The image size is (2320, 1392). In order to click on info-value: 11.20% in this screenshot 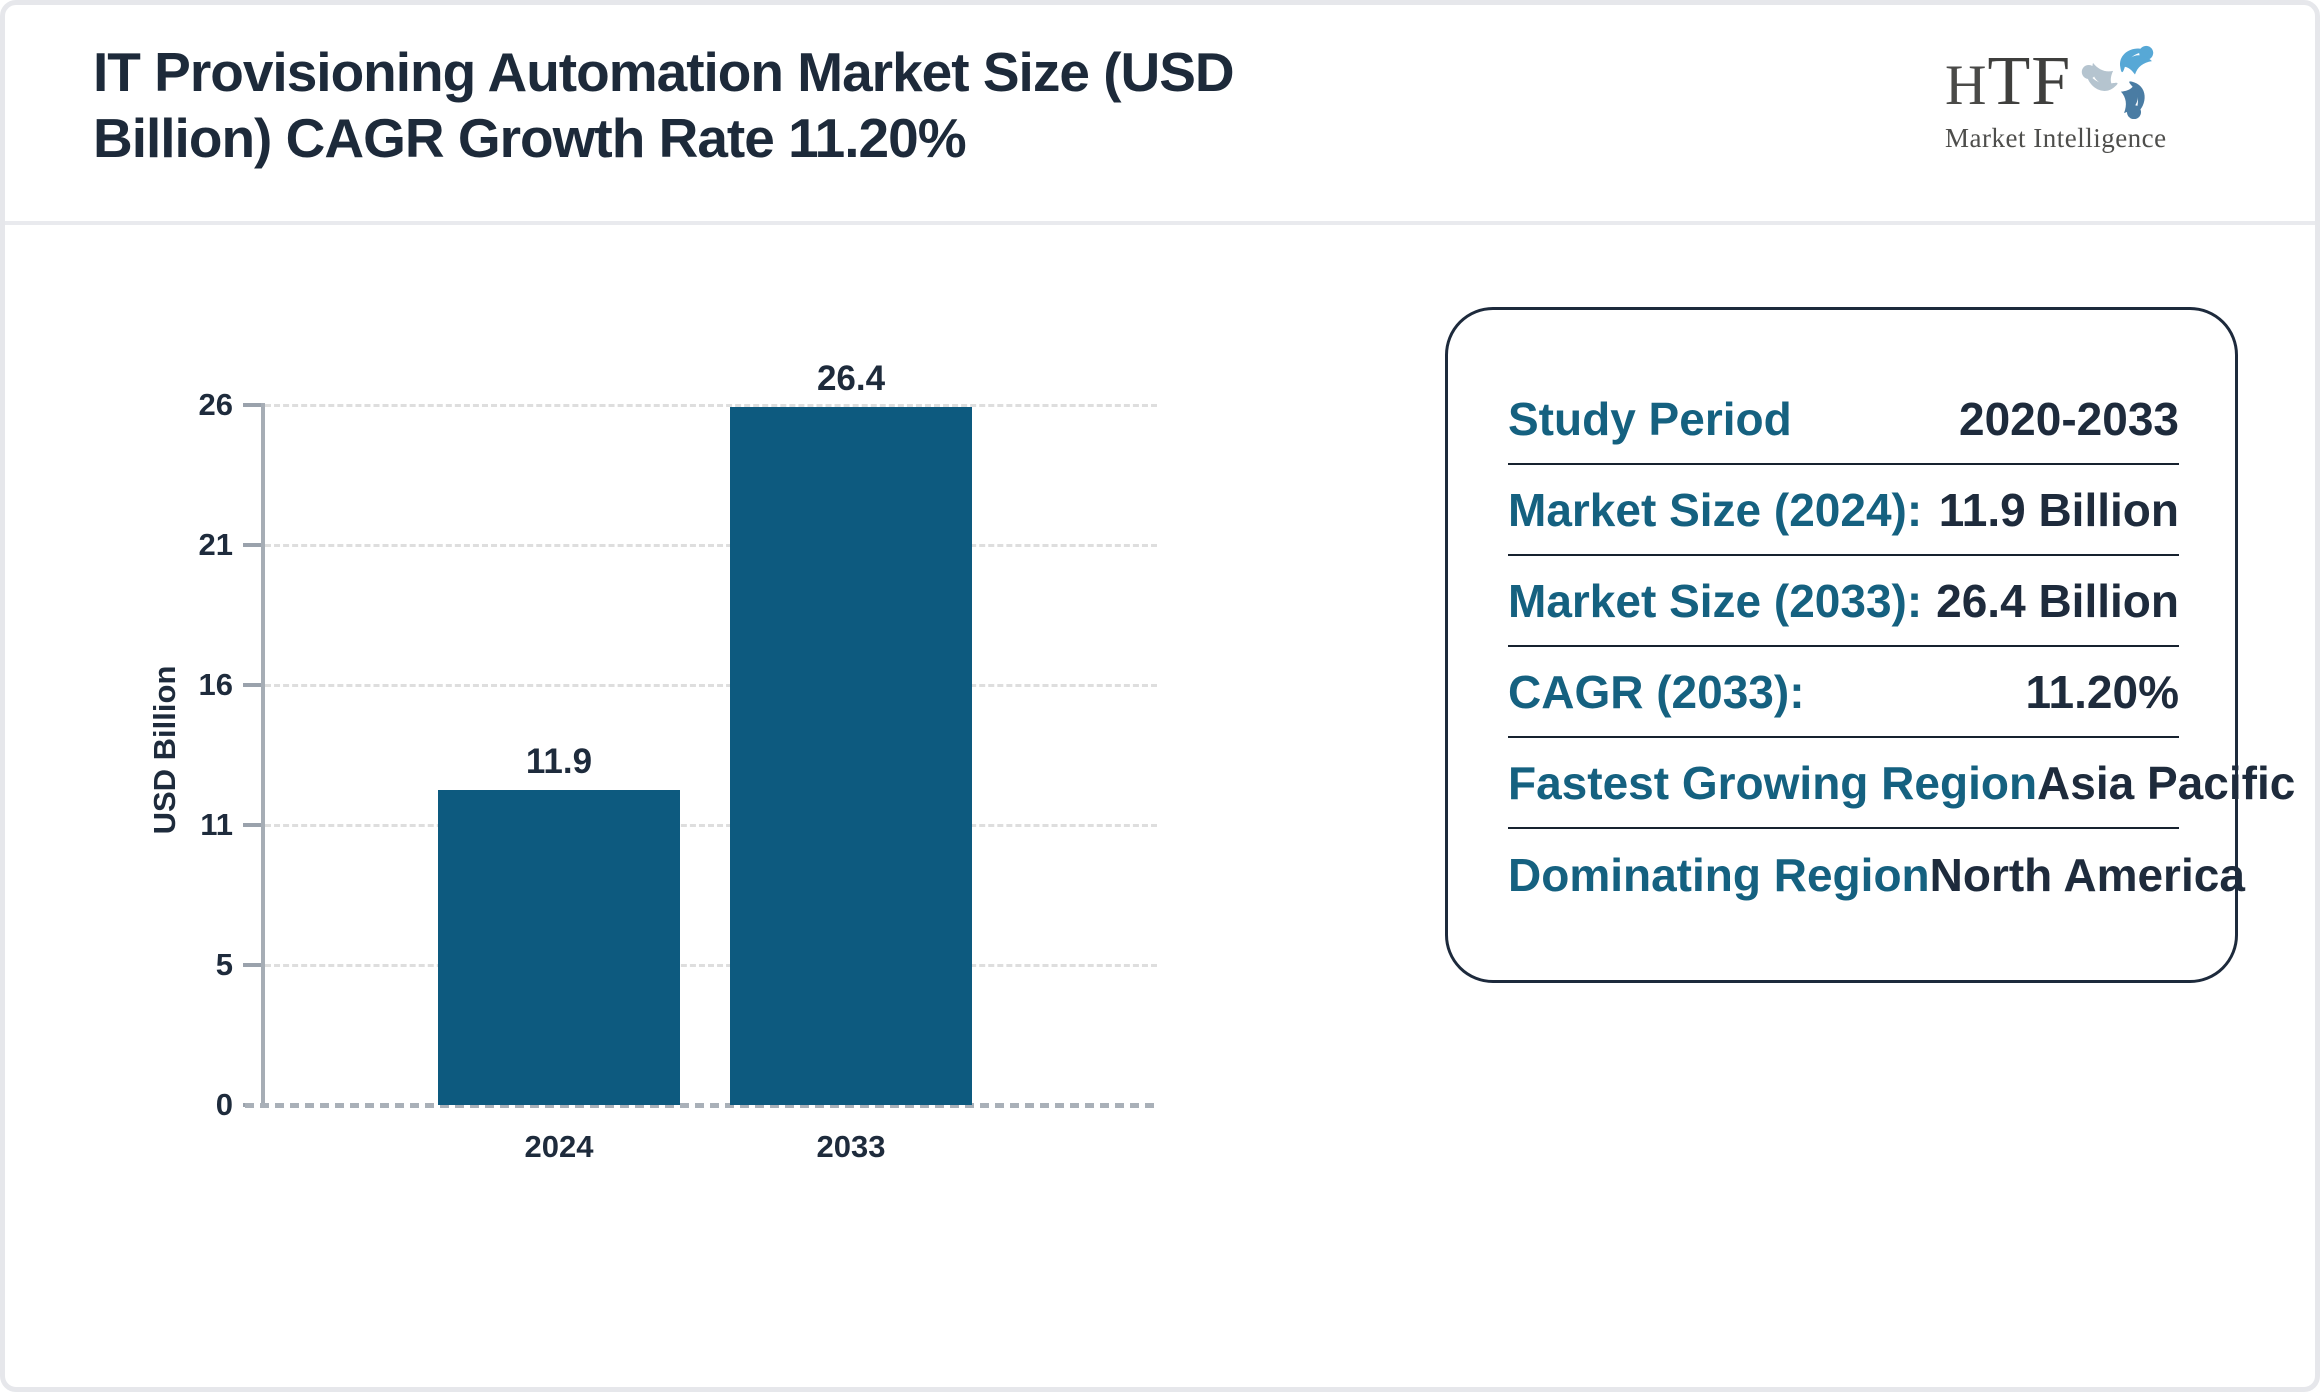, I will do `click(2102, 691)`.